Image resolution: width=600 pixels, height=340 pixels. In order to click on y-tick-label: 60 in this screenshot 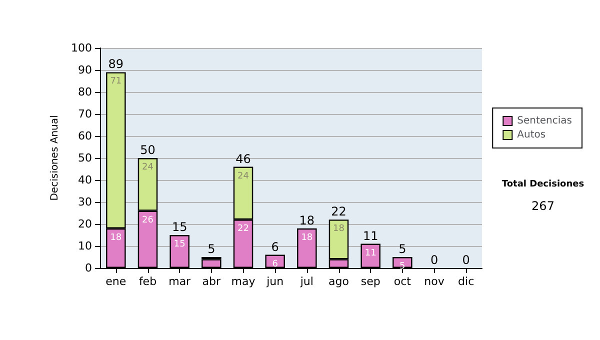, I will do `click(85, 136)`.